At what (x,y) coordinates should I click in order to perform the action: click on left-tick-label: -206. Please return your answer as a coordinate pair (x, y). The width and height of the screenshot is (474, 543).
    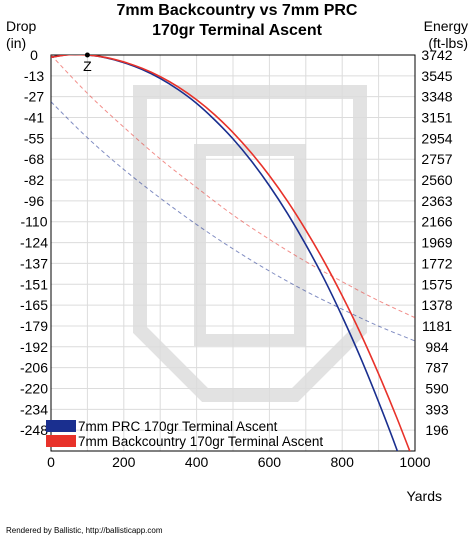
    Looking at the image, I should click on (34, 368).